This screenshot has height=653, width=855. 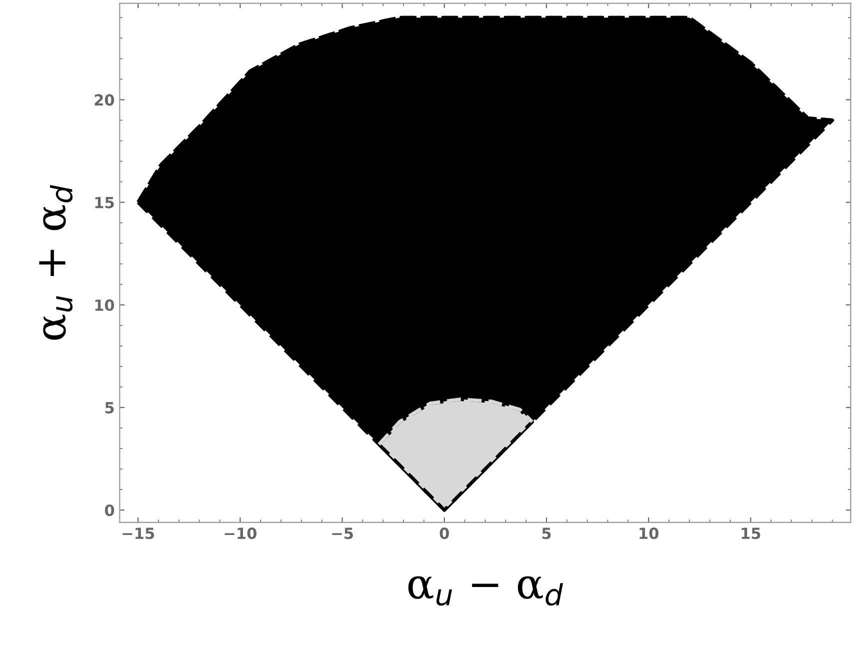 I want to click on x-tick-label: 15, so click(x=751, y=534).